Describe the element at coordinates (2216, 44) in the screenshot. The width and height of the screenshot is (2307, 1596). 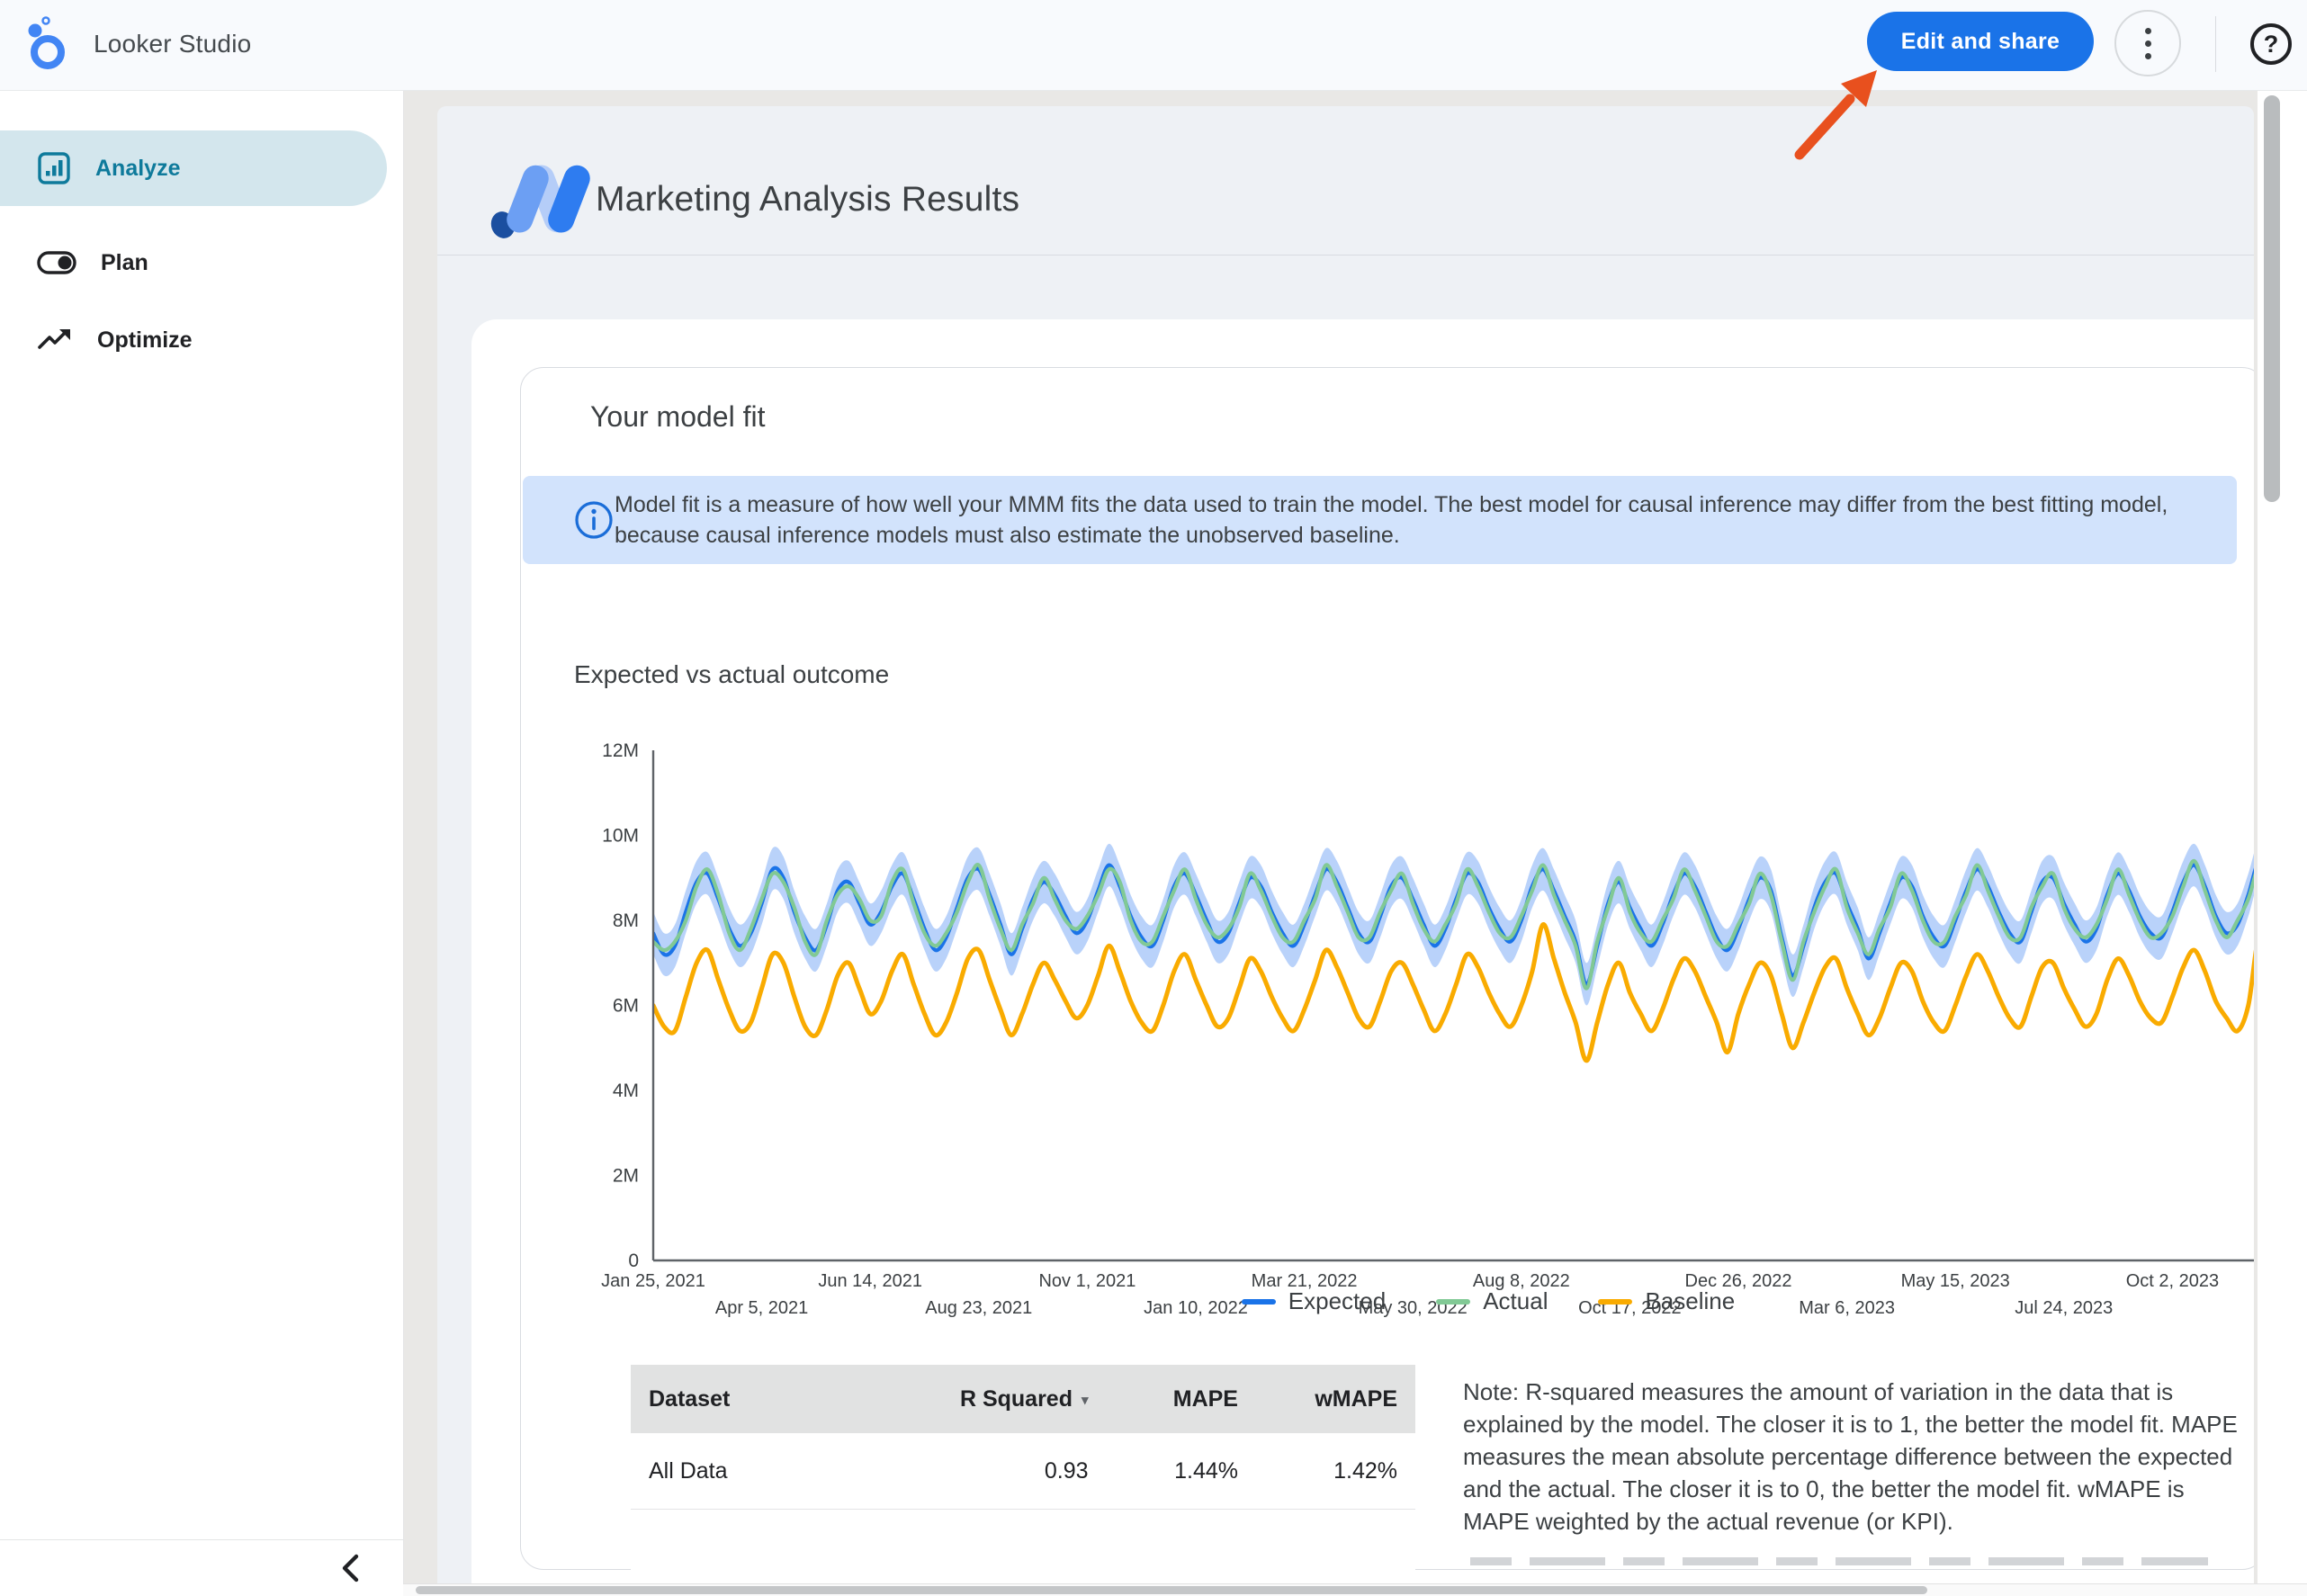
I see `topbar-divider` at that location.